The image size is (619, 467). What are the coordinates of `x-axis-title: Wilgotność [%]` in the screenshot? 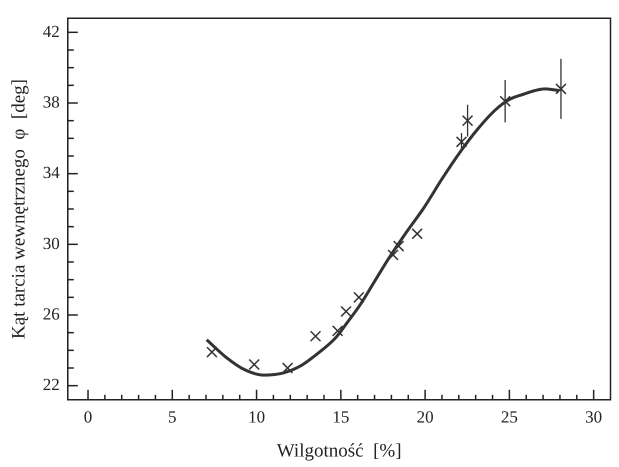 It's located at (339, 451).